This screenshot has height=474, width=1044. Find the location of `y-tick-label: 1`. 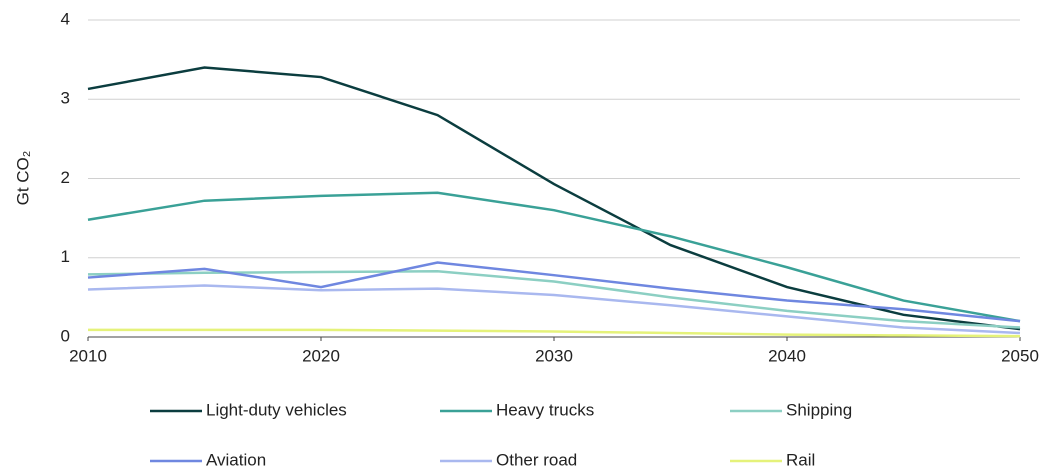

y-tick-label: 1 is located at coordinates (65, 256).